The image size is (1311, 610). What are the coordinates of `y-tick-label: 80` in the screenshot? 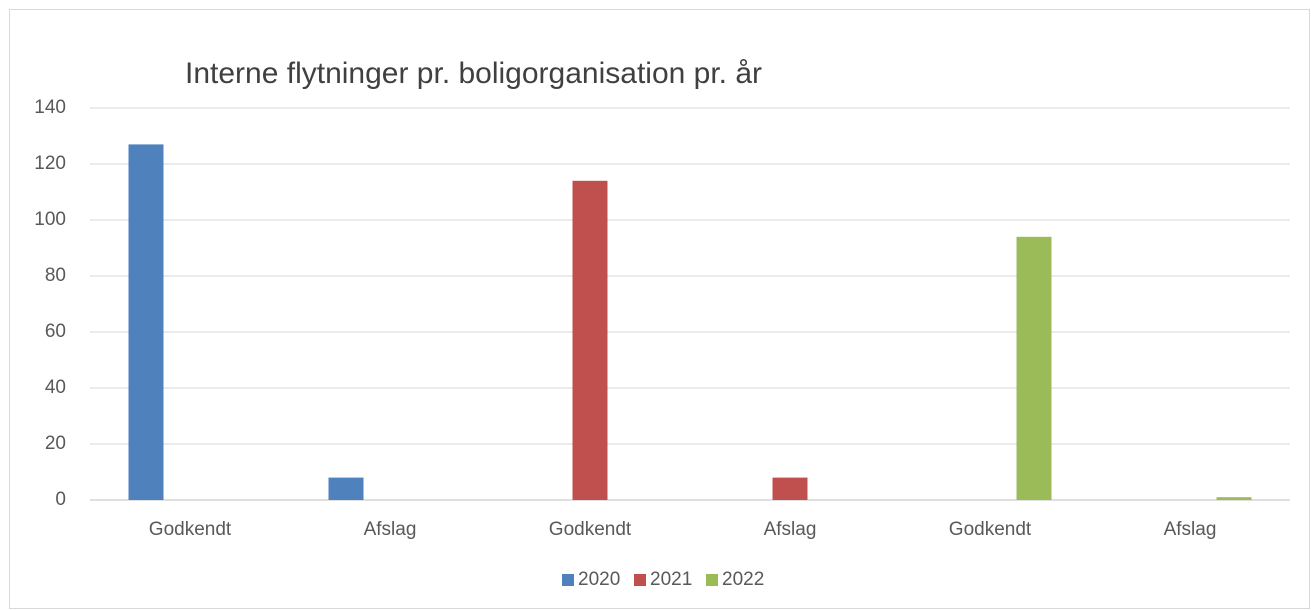 It's located at (55, 275).